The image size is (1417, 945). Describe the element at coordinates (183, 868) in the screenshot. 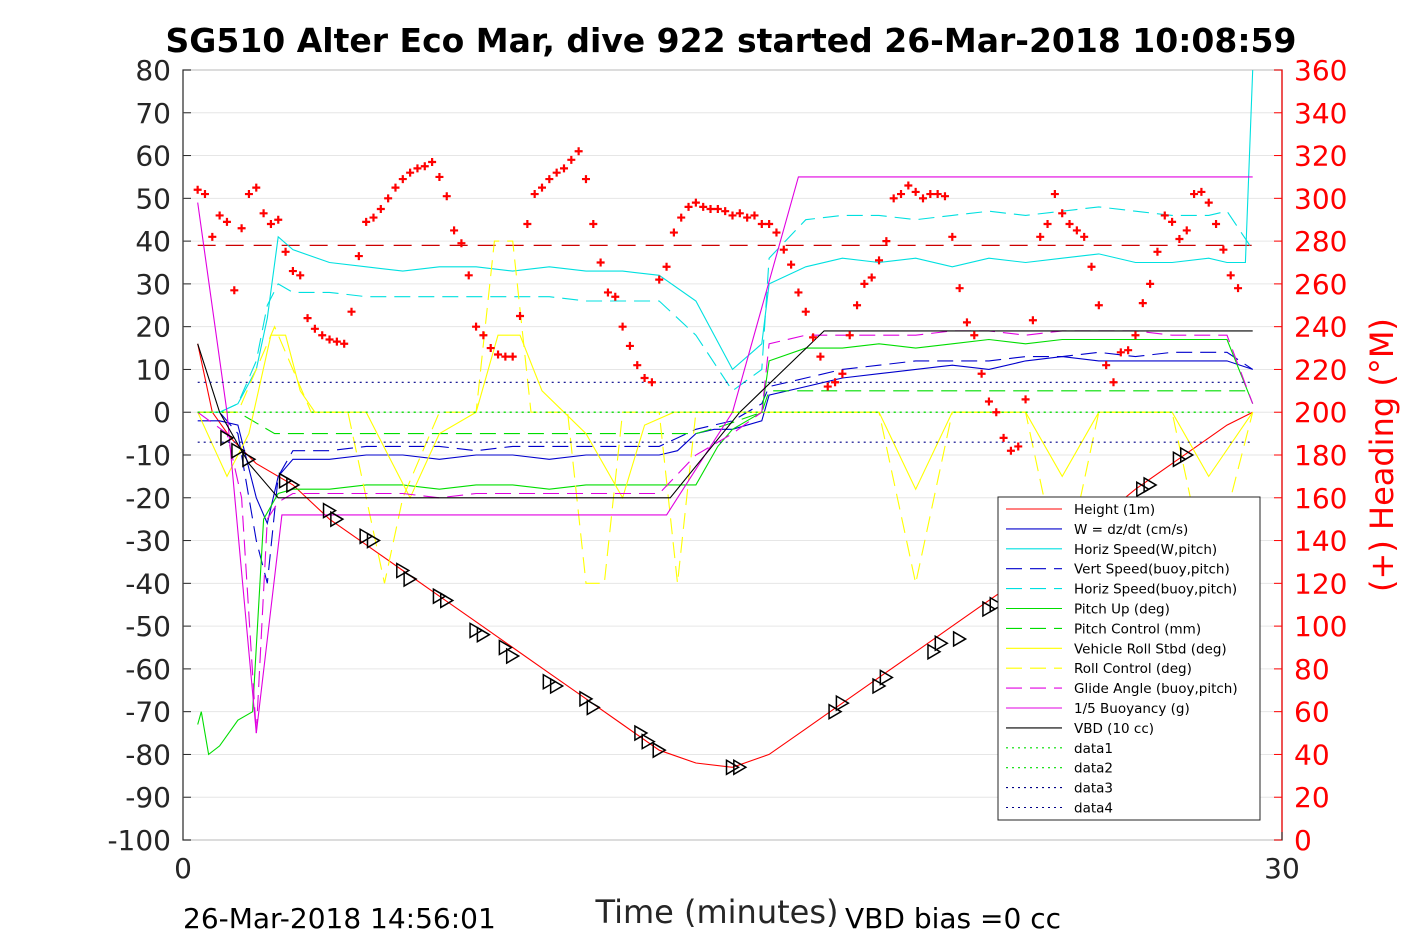

I see `x-tick-label: 0` at that location.